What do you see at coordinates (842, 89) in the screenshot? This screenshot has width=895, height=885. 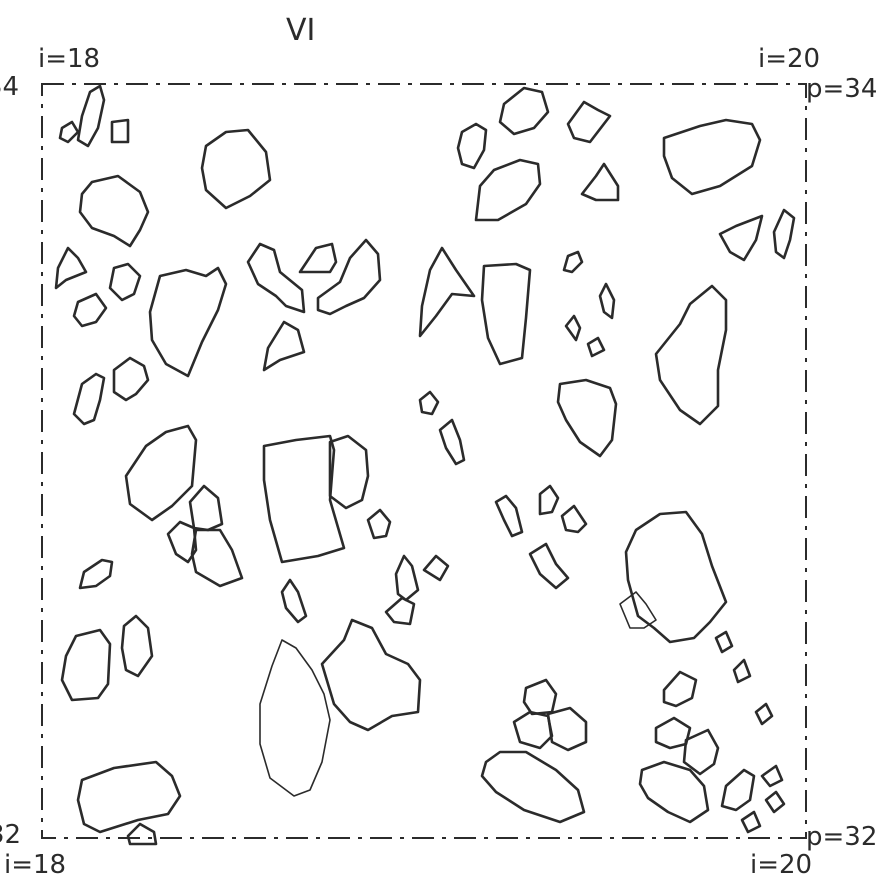 I see `label-top-right-p: p=34` at bounding box center [842, 89].